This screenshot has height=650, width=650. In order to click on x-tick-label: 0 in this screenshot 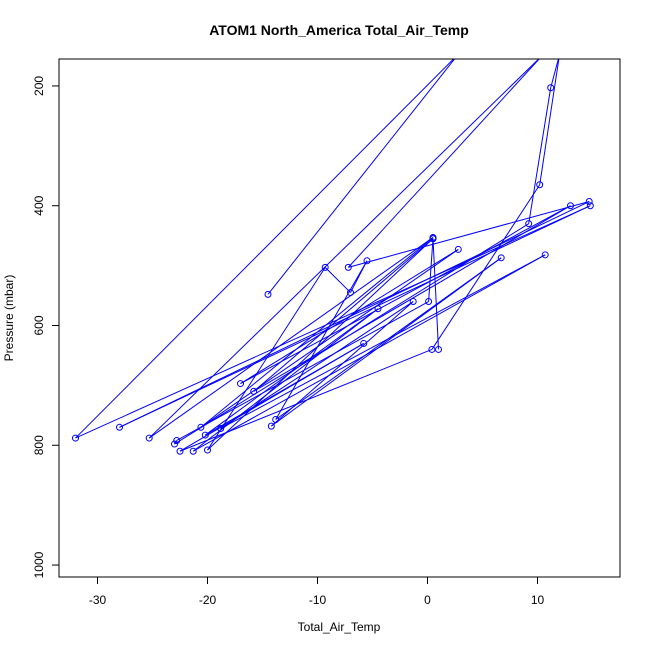, I will do `click(427, 600)`.